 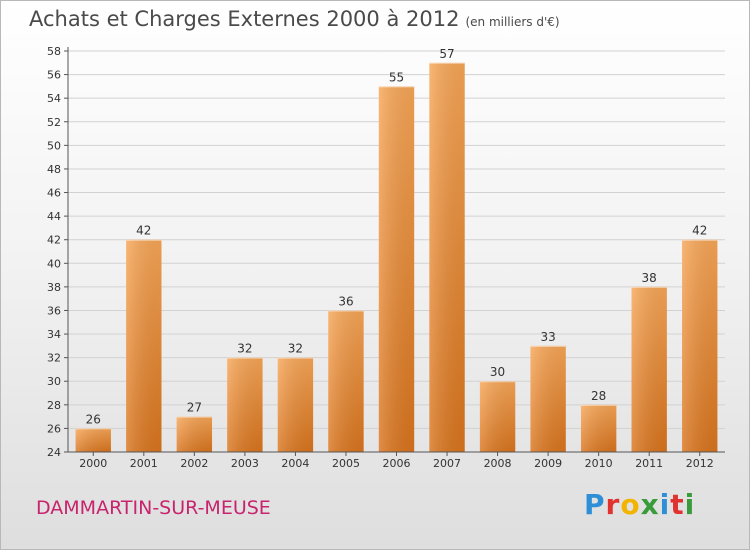 I want to click on data-label: 26, so click(x=93, y=419).